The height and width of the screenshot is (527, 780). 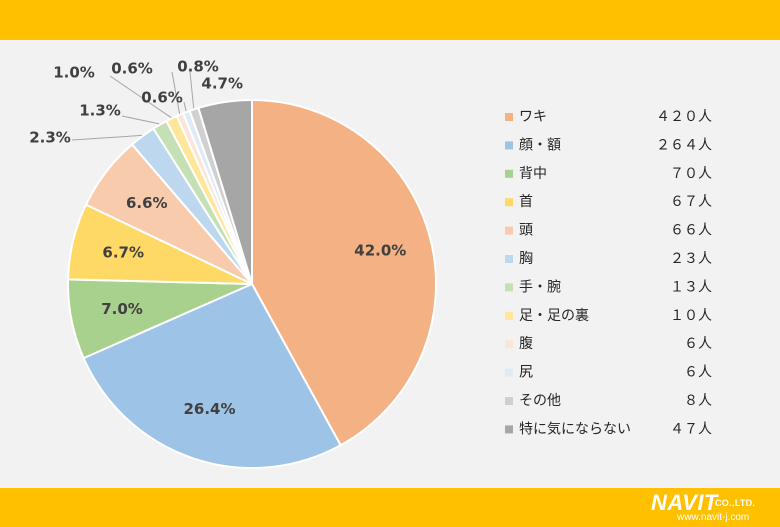 I want to click on legend-label: 足・足の裏, so click(x=554, y=315).